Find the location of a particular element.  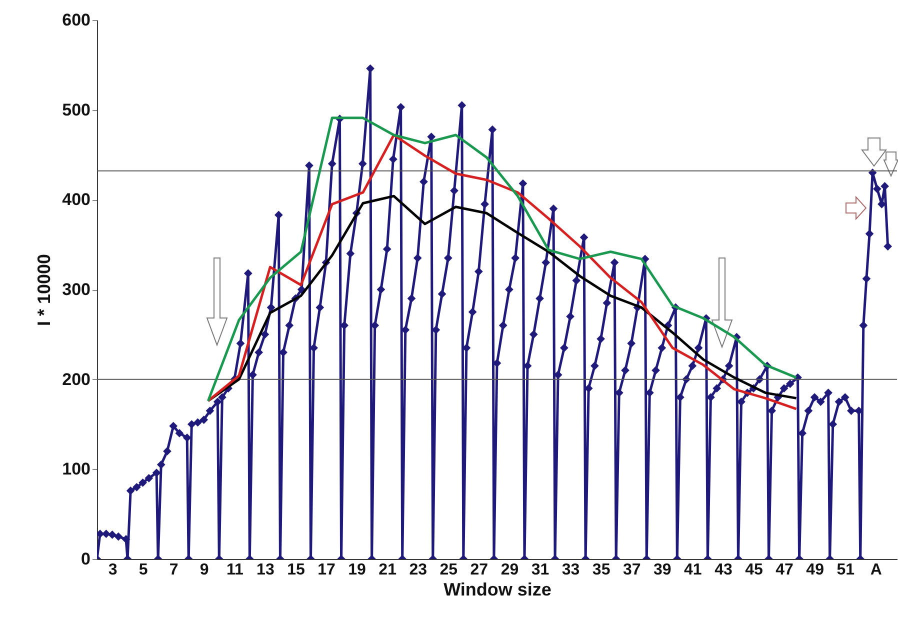

x-tick-label: 33 is located at coordinates (571, 570).